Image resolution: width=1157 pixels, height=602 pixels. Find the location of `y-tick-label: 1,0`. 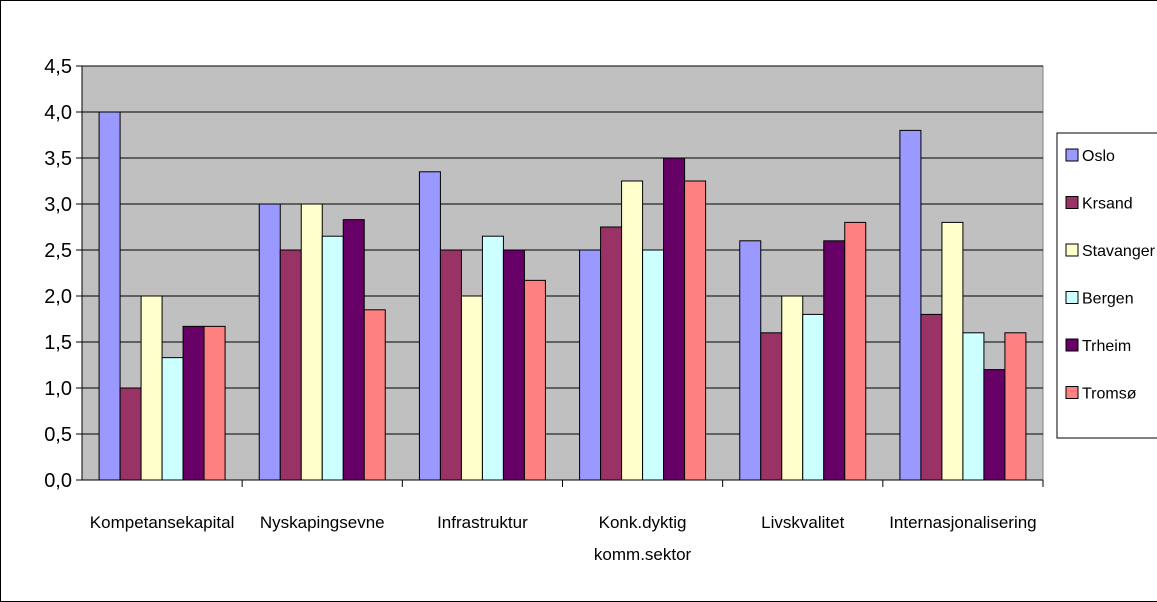

y-tick-label: 1,0 is located at coordinates (58, 389).